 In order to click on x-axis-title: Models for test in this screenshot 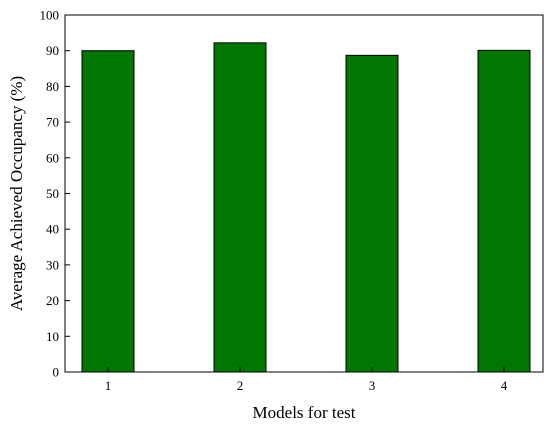, I will do `click(304, 412)`.